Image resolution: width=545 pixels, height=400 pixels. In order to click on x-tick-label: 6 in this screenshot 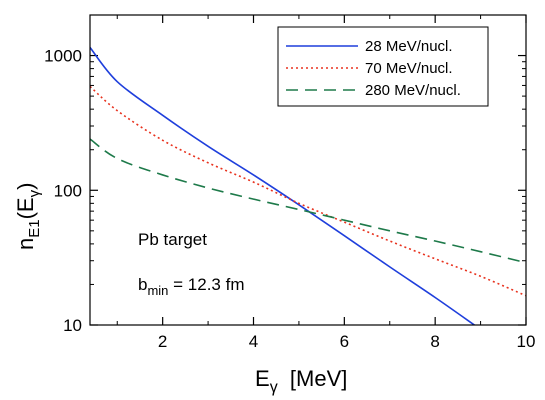, I will do `click(344, 341)`.